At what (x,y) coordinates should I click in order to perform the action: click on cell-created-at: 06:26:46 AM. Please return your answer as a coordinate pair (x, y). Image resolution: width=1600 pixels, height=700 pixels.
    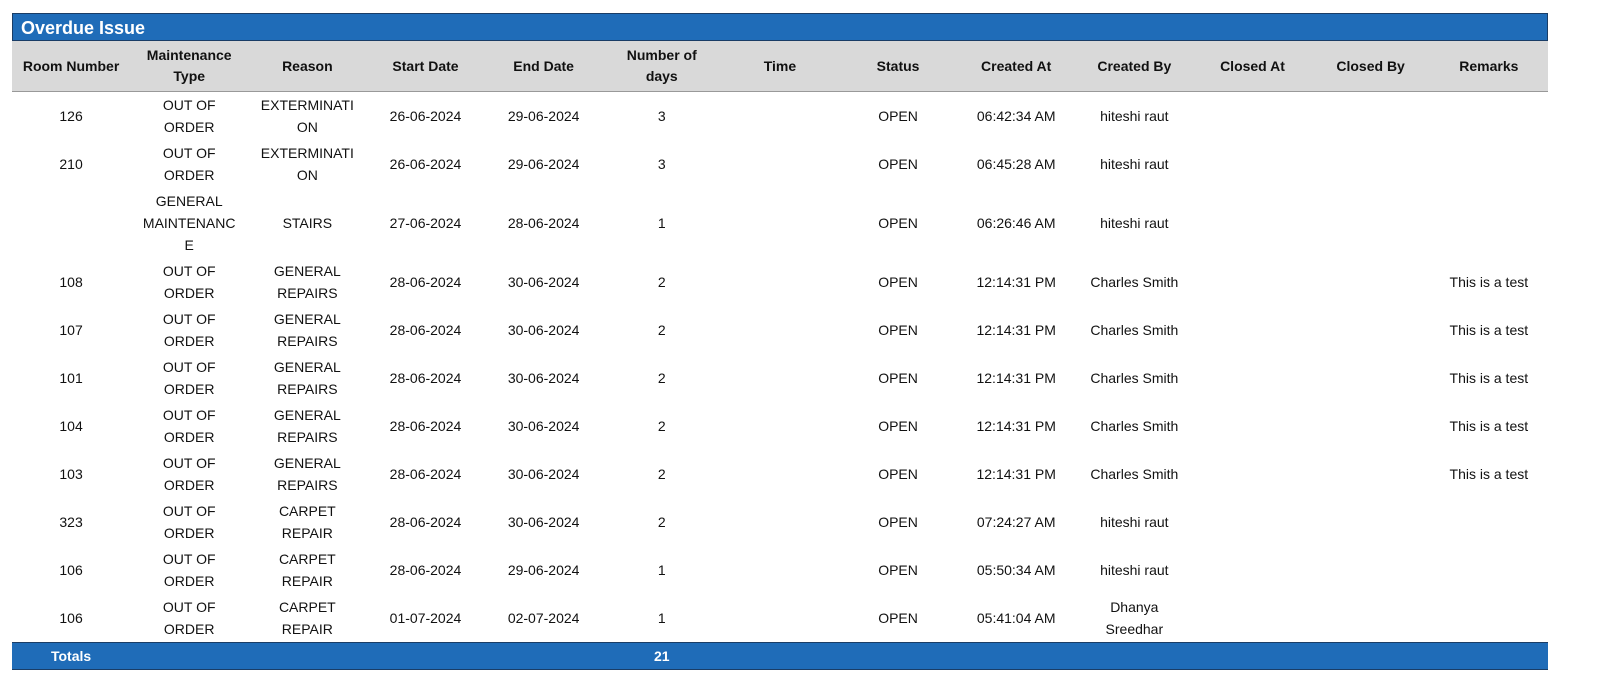
    Looking at the image, I should click on (1016, 223).